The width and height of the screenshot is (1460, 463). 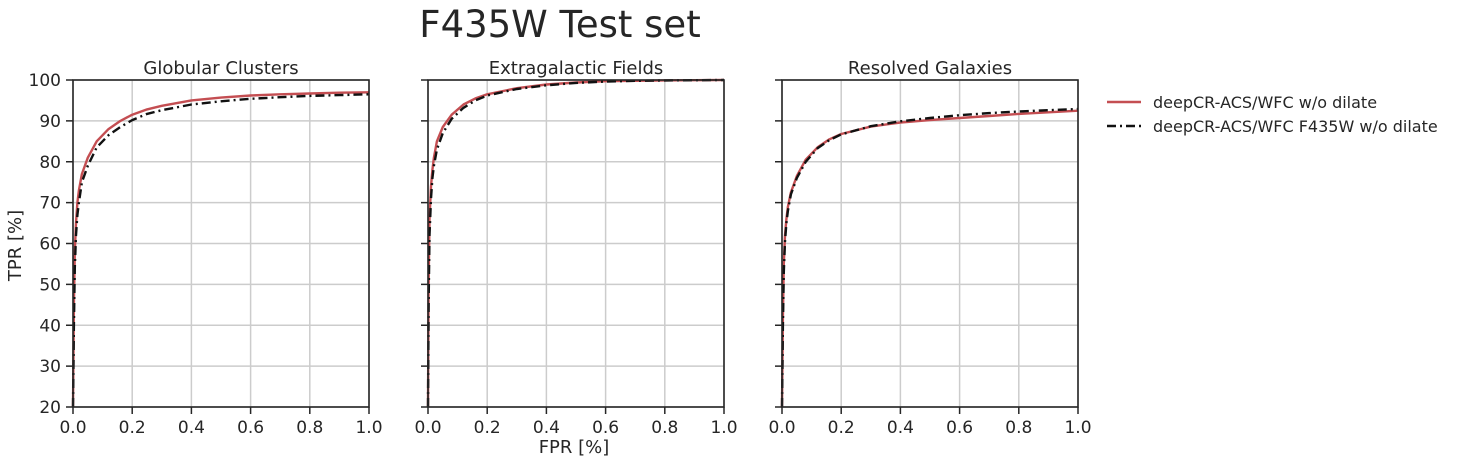 What do you see at coordinates (576, 68) in the screenshot?
I see `panel-title: Extragalactic Fields` at bounding box center [576, 68].